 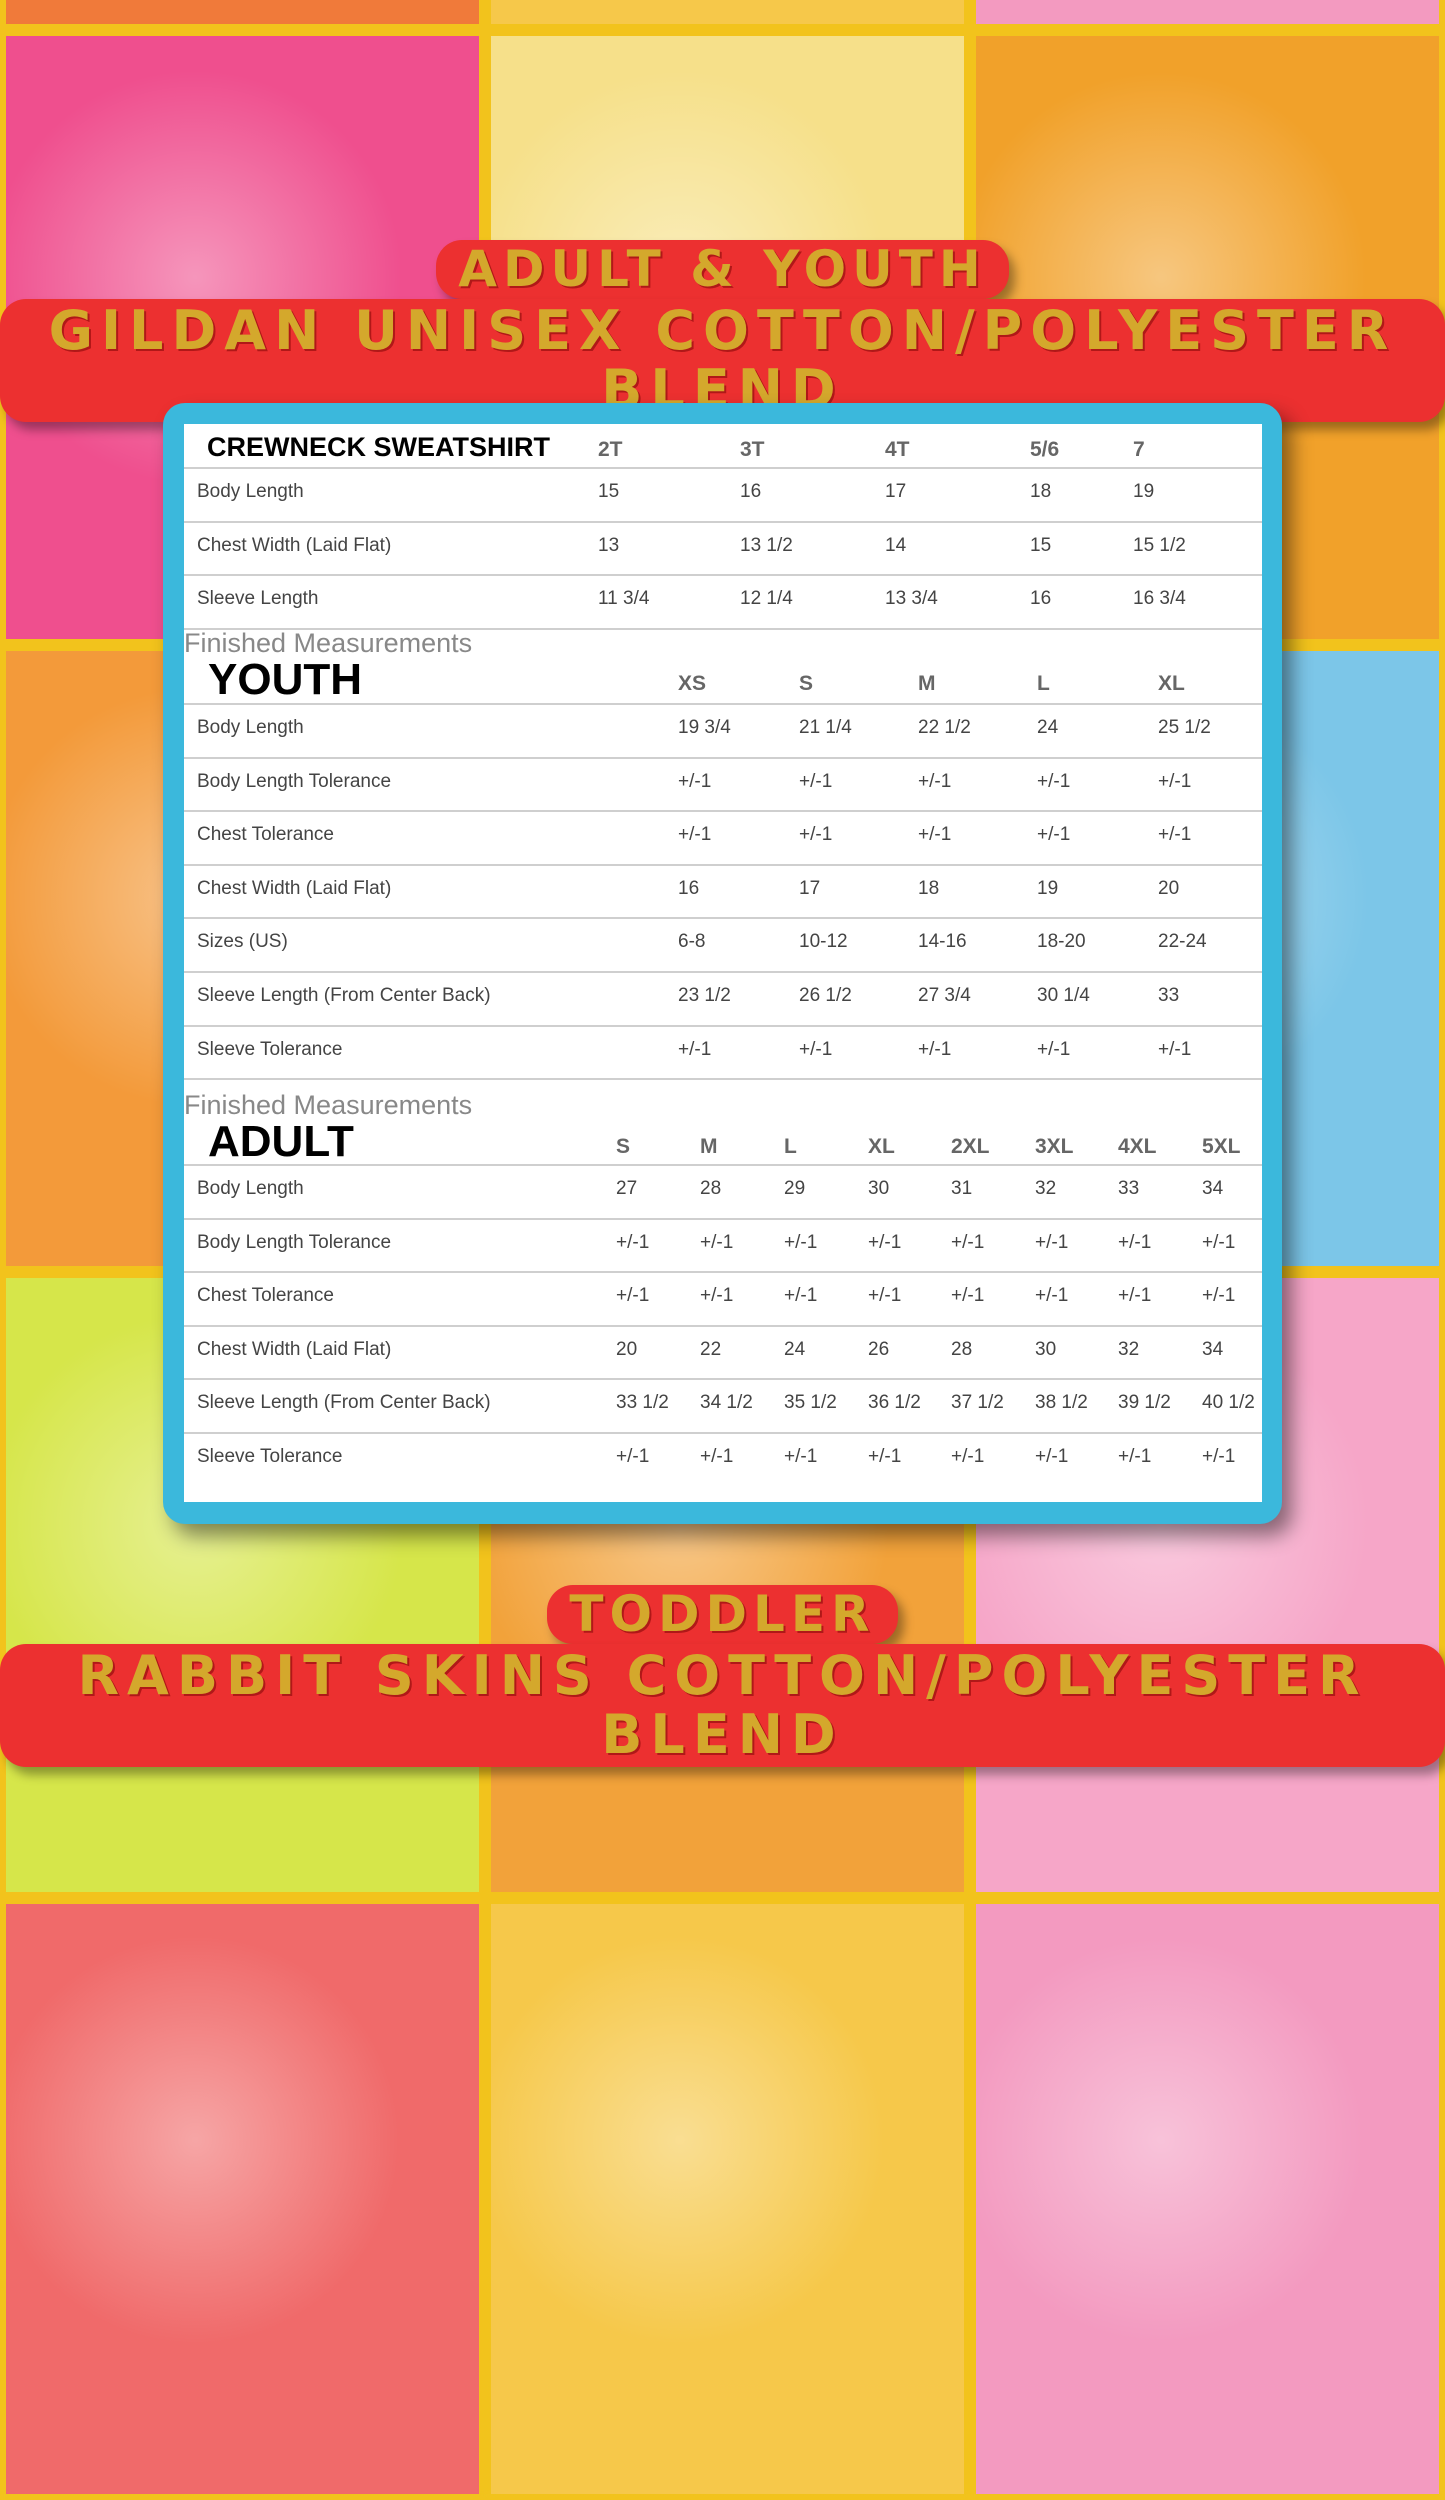 What do you see at coordinates (810, 1403) in the screenshot?
I see `table-cell: 35 1/2` at bounding box center [810, 1403].